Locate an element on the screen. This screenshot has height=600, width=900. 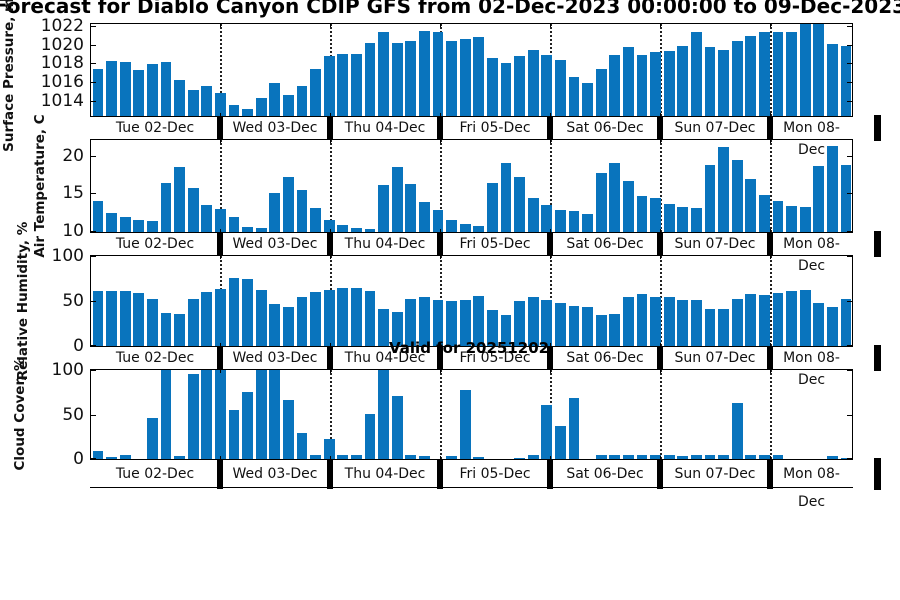
relative-humidity-plot is located at coordinates (471, 301).